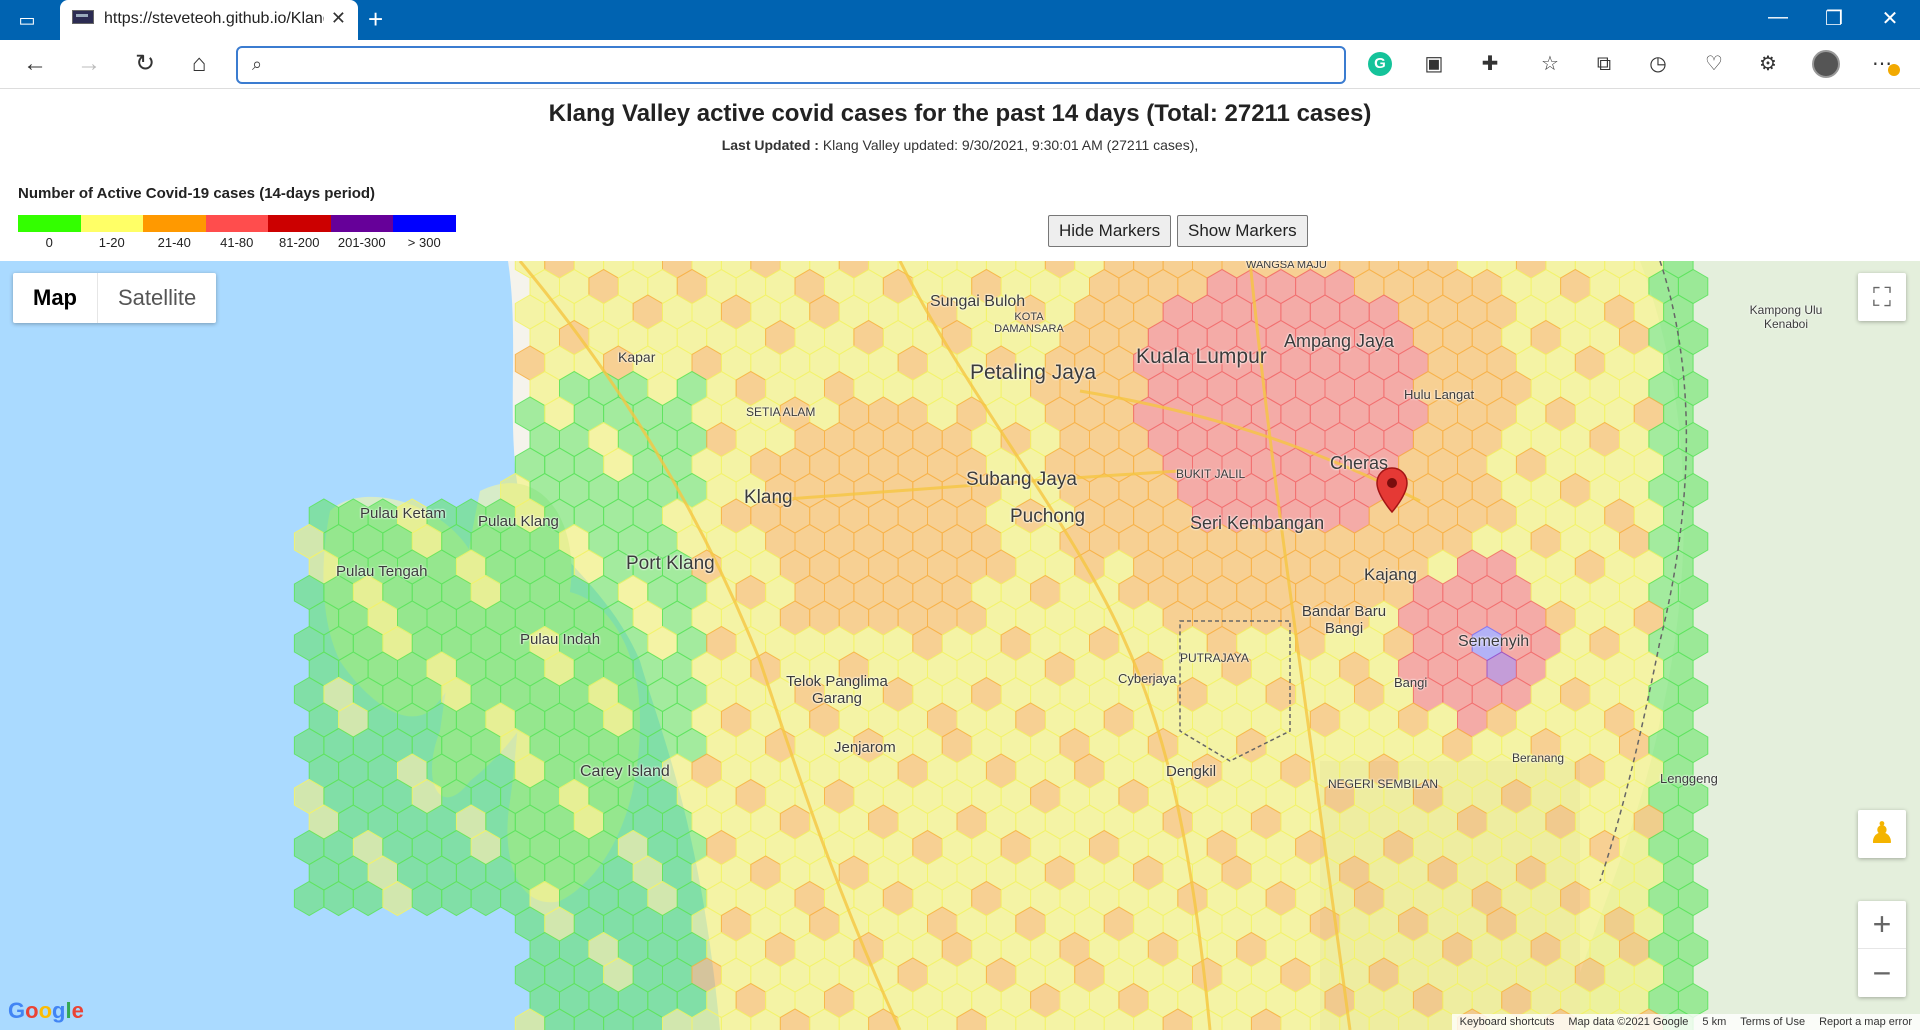  I want to click on map-label-pulau-indah: Pulau Indah, so click(560, 639).